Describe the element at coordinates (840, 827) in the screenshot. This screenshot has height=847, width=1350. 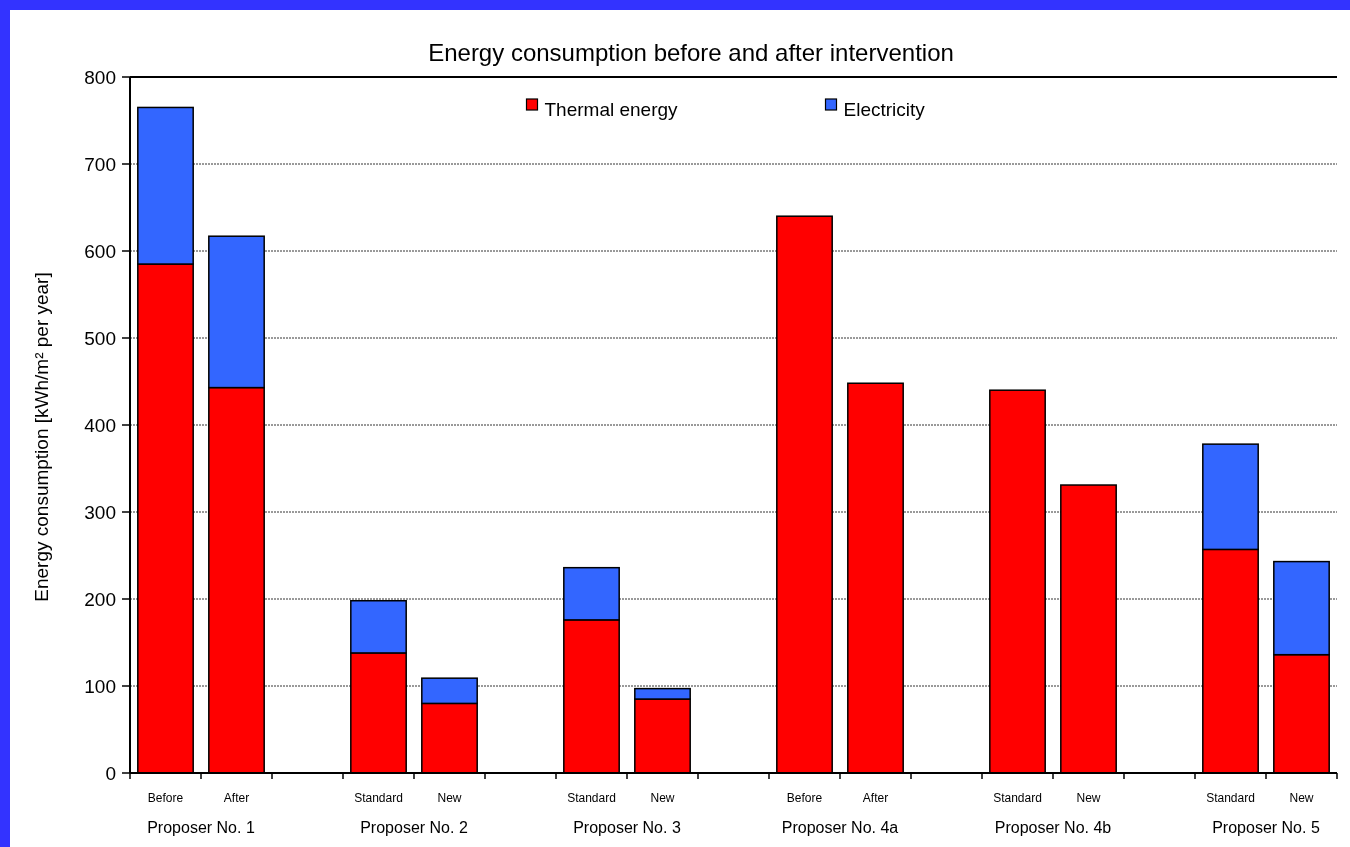
I see `text: Proposer No. 4a` at that location.